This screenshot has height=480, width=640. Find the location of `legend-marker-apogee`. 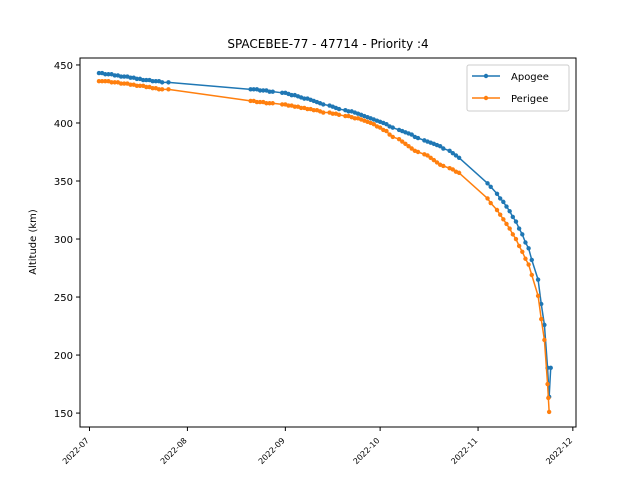

legend-marker-apogee is located at coordinates (486, 76).